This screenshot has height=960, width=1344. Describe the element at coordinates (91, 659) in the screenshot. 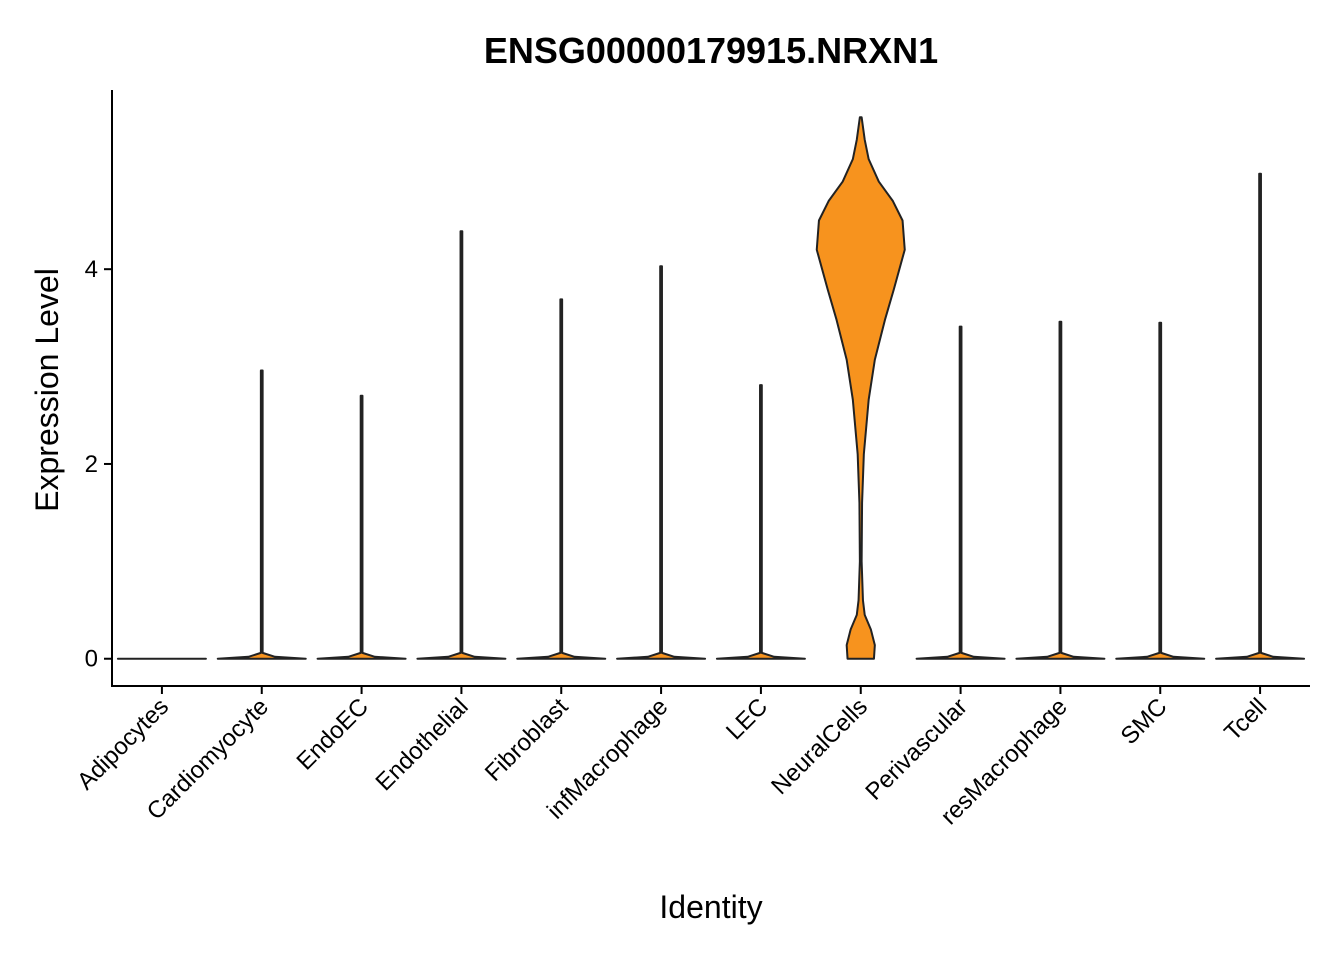

I see `y-tick-label: 0` at that location.